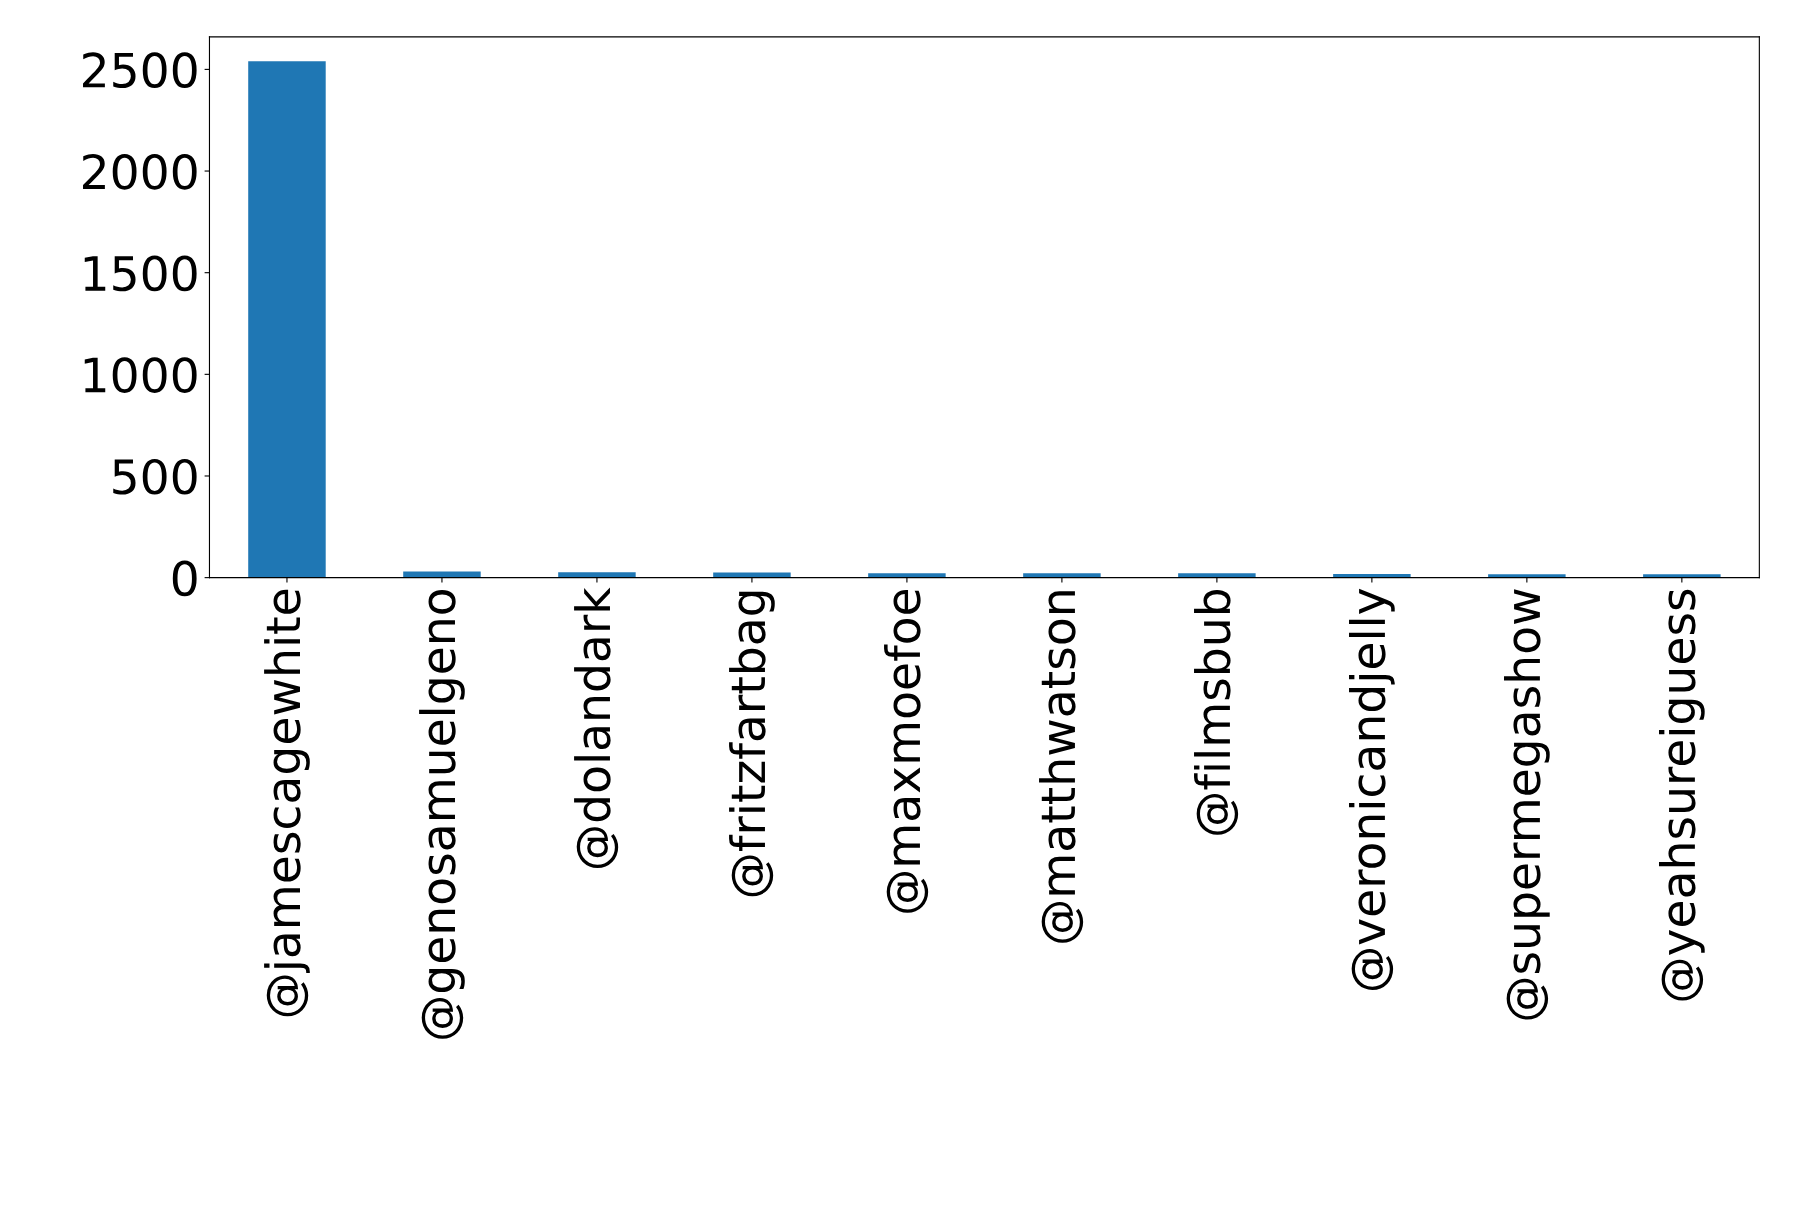  Describe the element at coordinates (140, 70) in the screenshot. I see `y-tick-label: 2500` at that location.